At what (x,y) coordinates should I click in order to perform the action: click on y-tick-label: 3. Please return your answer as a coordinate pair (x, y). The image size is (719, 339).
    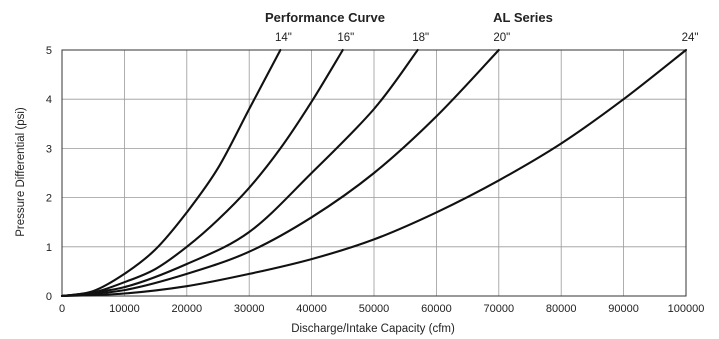
    Looking at the image, I should click on (49, 149).